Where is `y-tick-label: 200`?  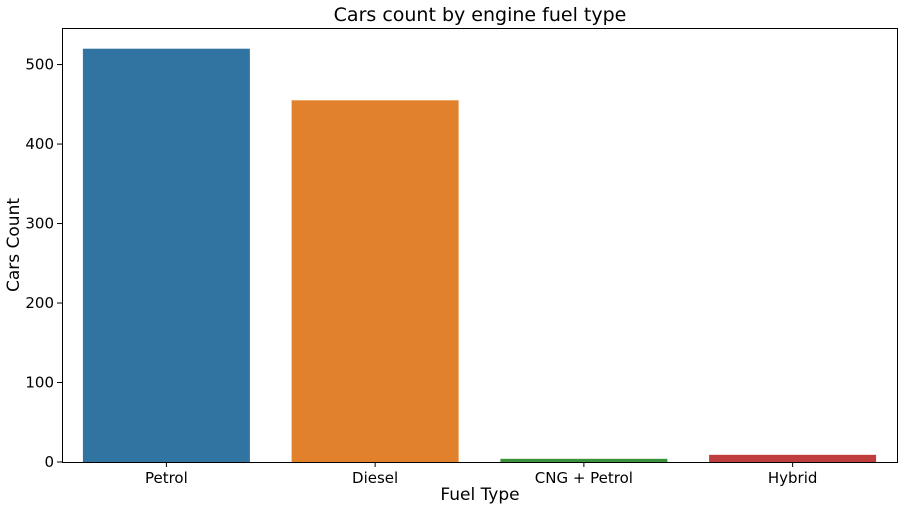 y-tick-label: 200 is located at coordinates (39, 303).